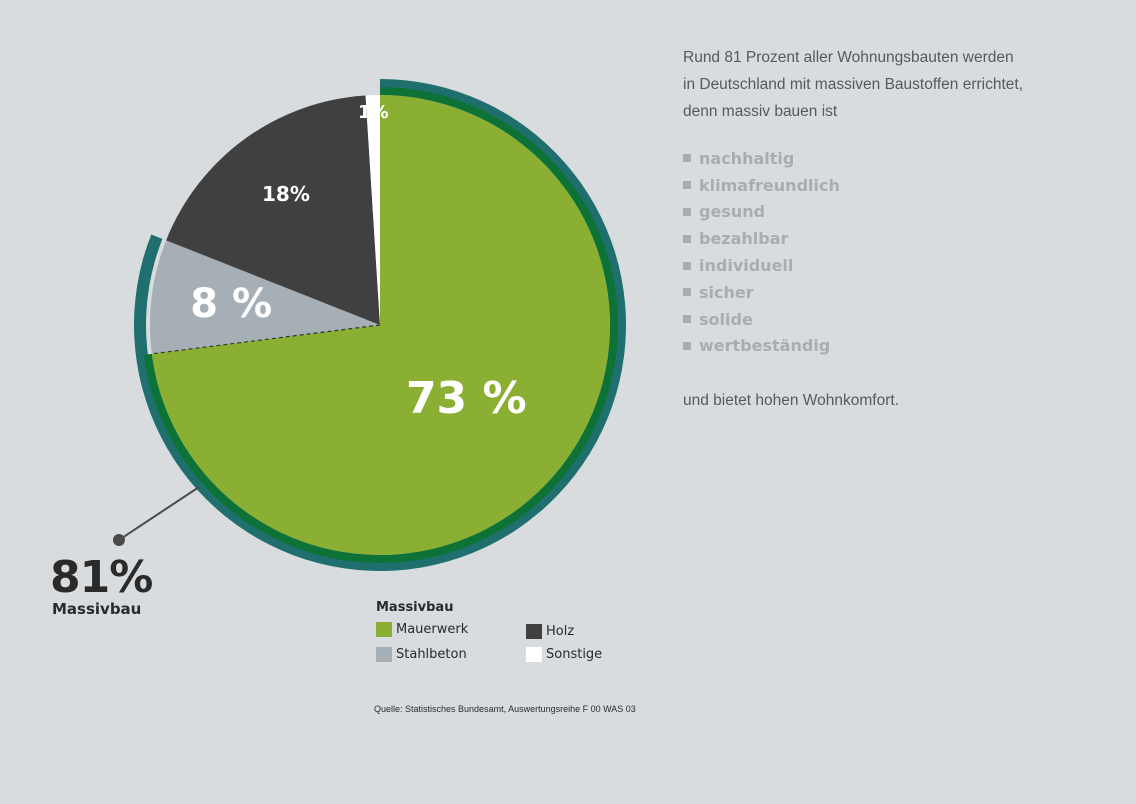 This screenshot has height=804, width=1136. Describe the element at coordinates (791, 400) in the screenshot. I see `outro-text: und bietet hohen Wohnkomfort.` at that location.